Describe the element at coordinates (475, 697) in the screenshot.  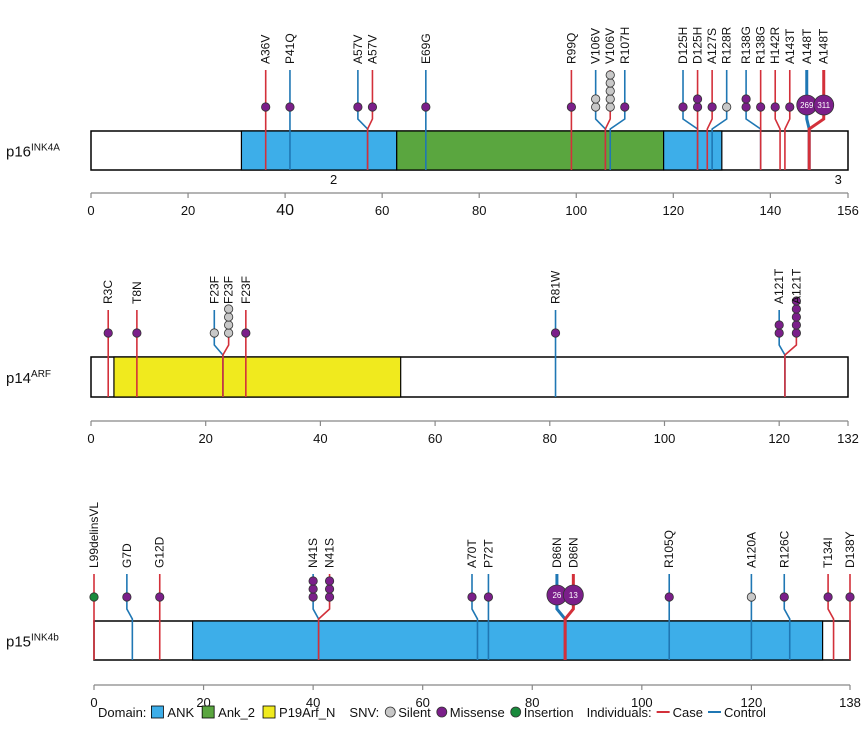
I see `position-axis: 0 20 40 60 80 100 120 138` at that location.